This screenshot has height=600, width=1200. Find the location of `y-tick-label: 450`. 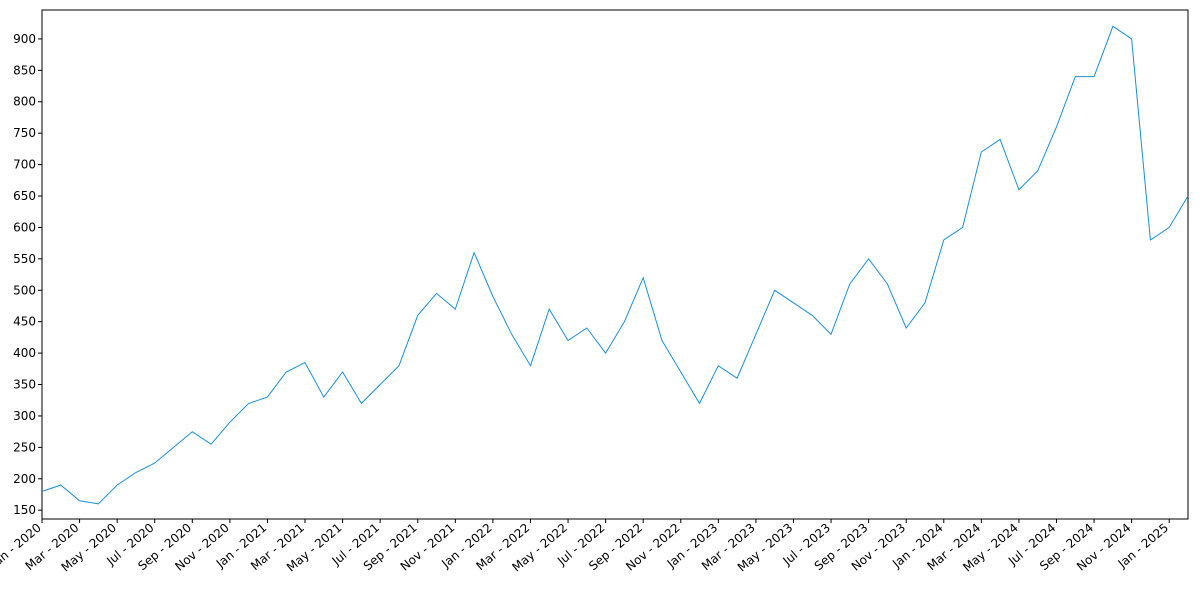

y-tick-label: 450 is located at coordinates (24, 322).